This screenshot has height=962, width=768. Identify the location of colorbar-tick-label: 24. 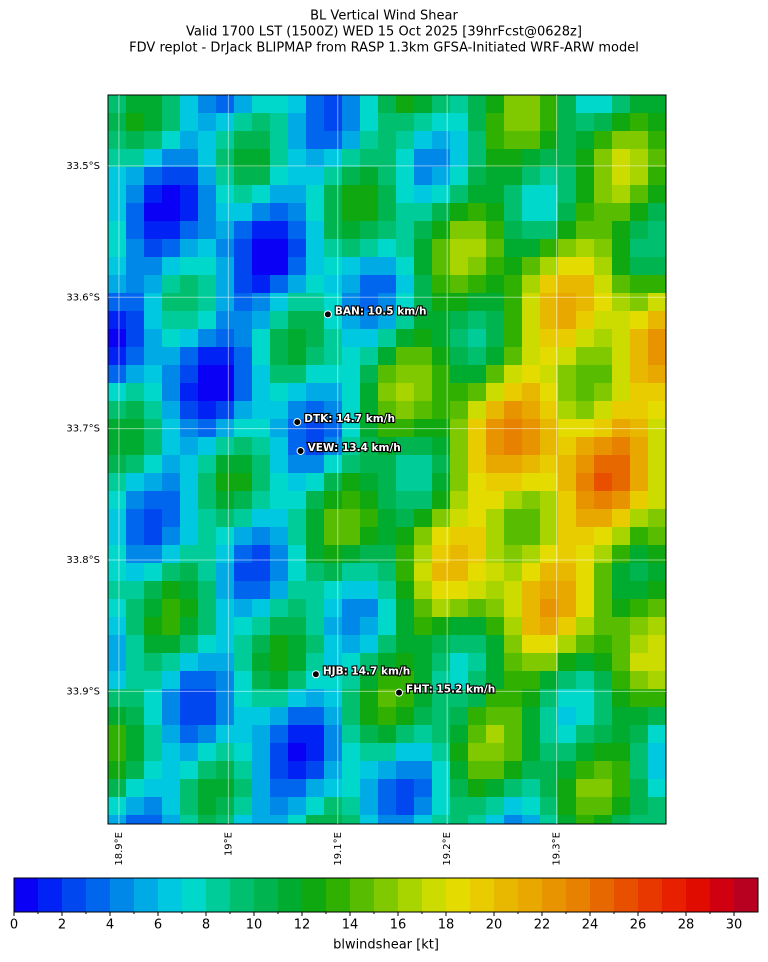
(590, 925).